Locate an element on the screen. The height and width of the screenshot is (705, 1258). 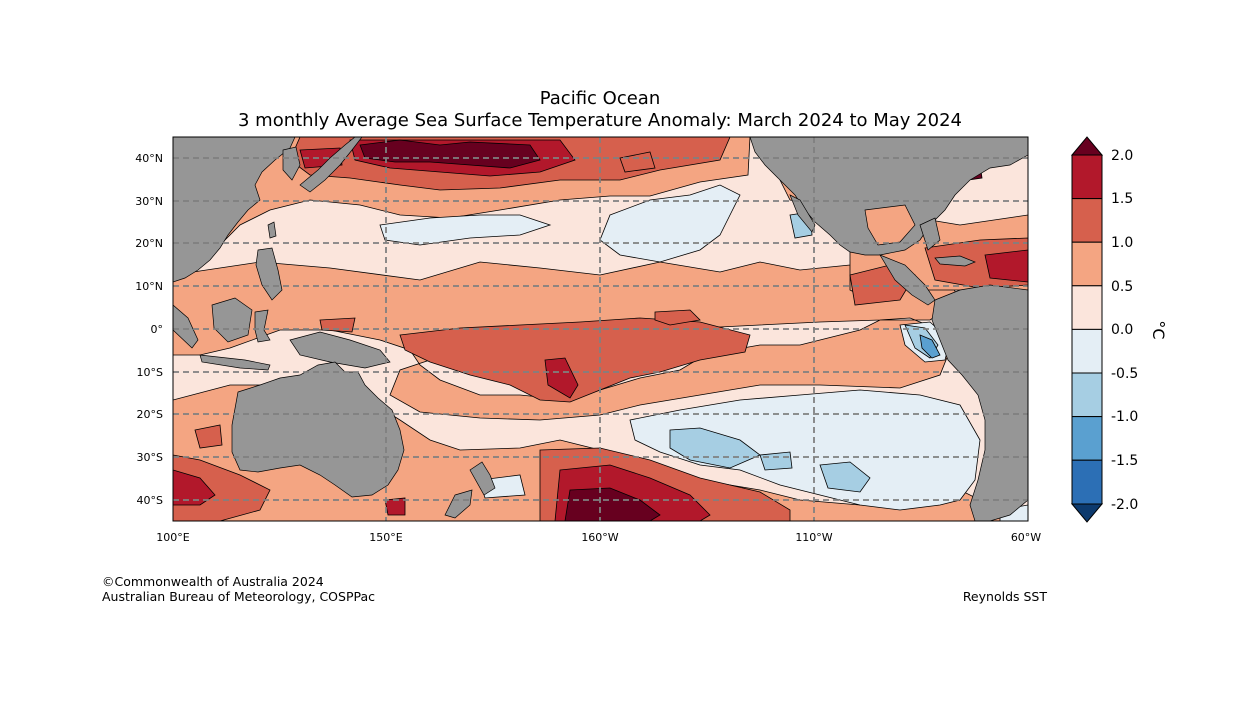
lat-label: 20°S is located at coordinates (150, 414).